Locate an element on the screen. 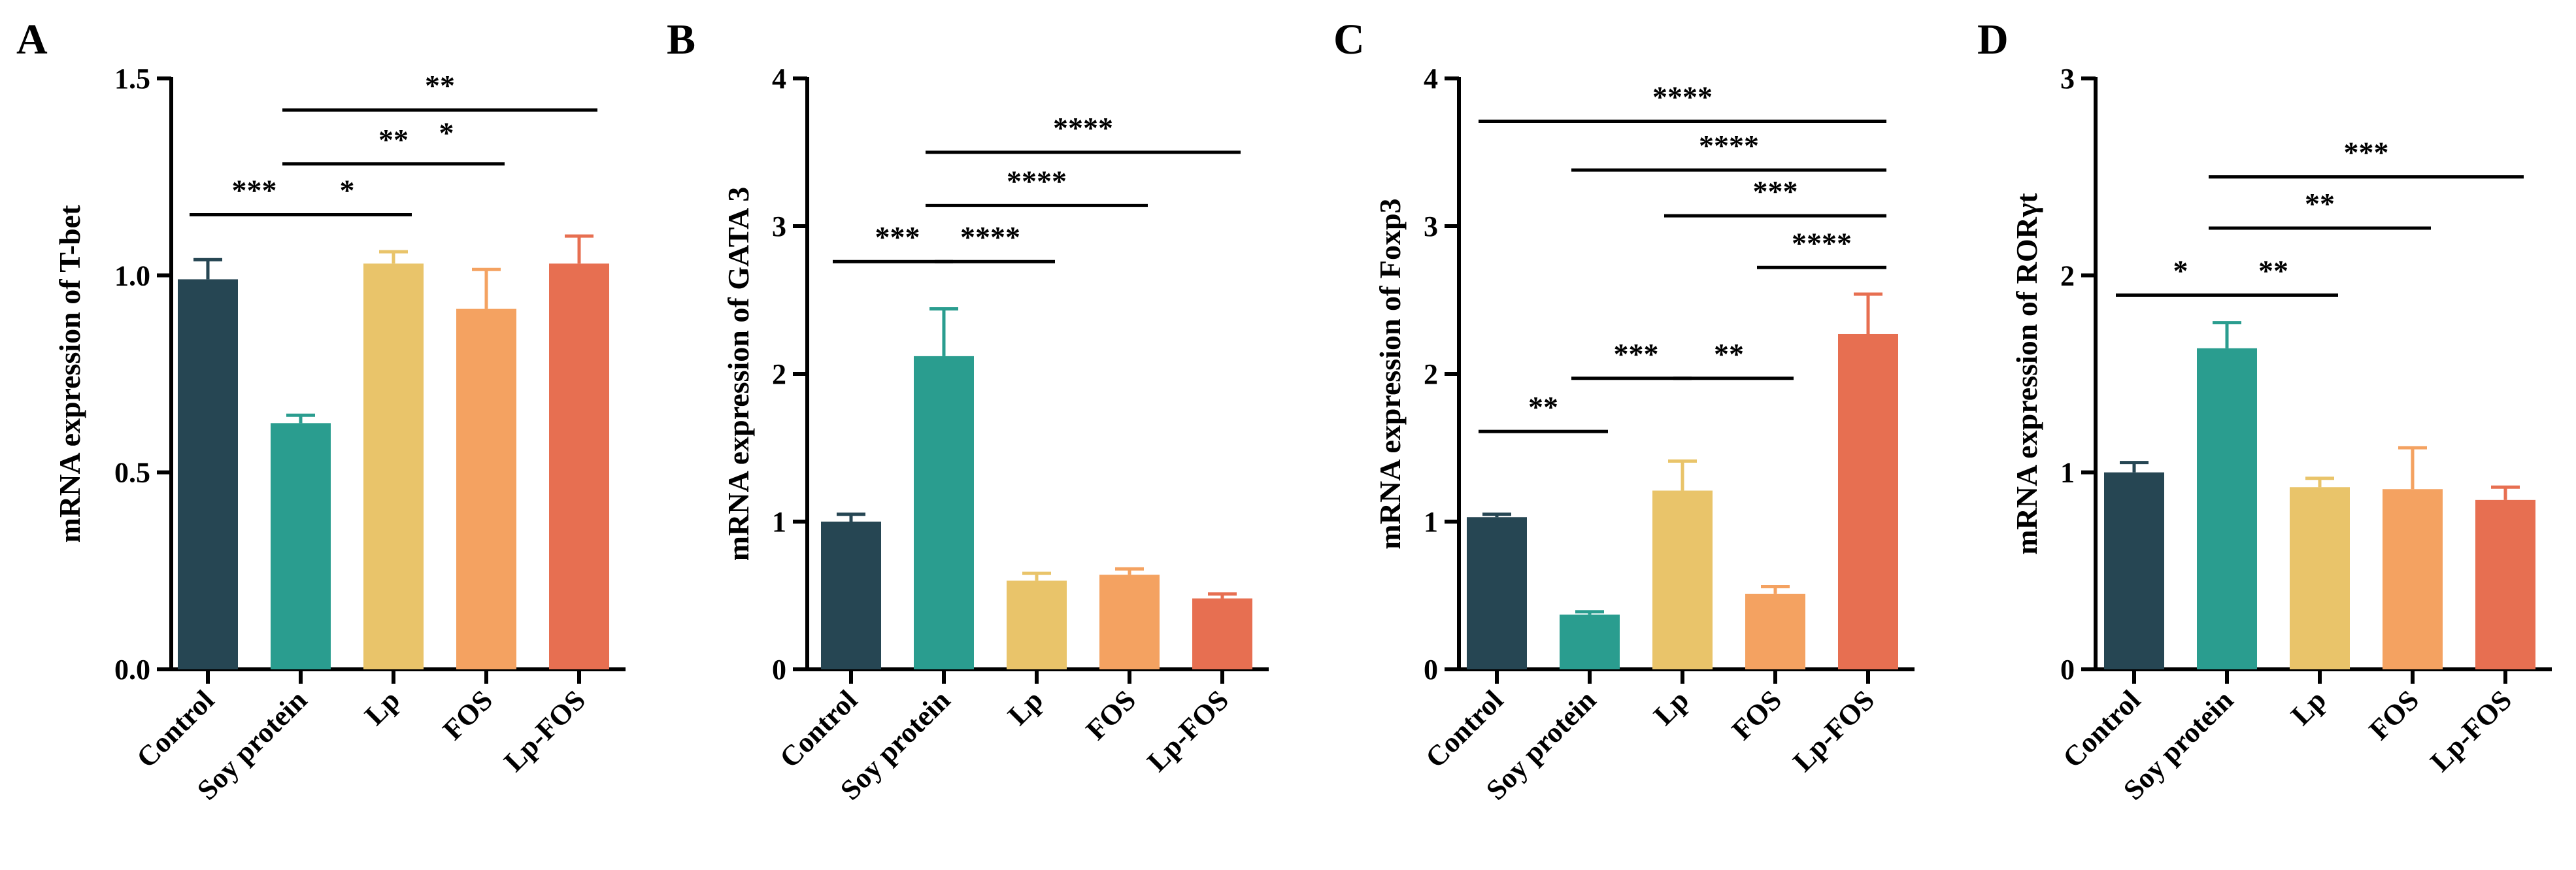 Image resolution: width=2576 pixels, height=870 pixels. y-tick-label: 1.5 is located at coordinates (132, 79).